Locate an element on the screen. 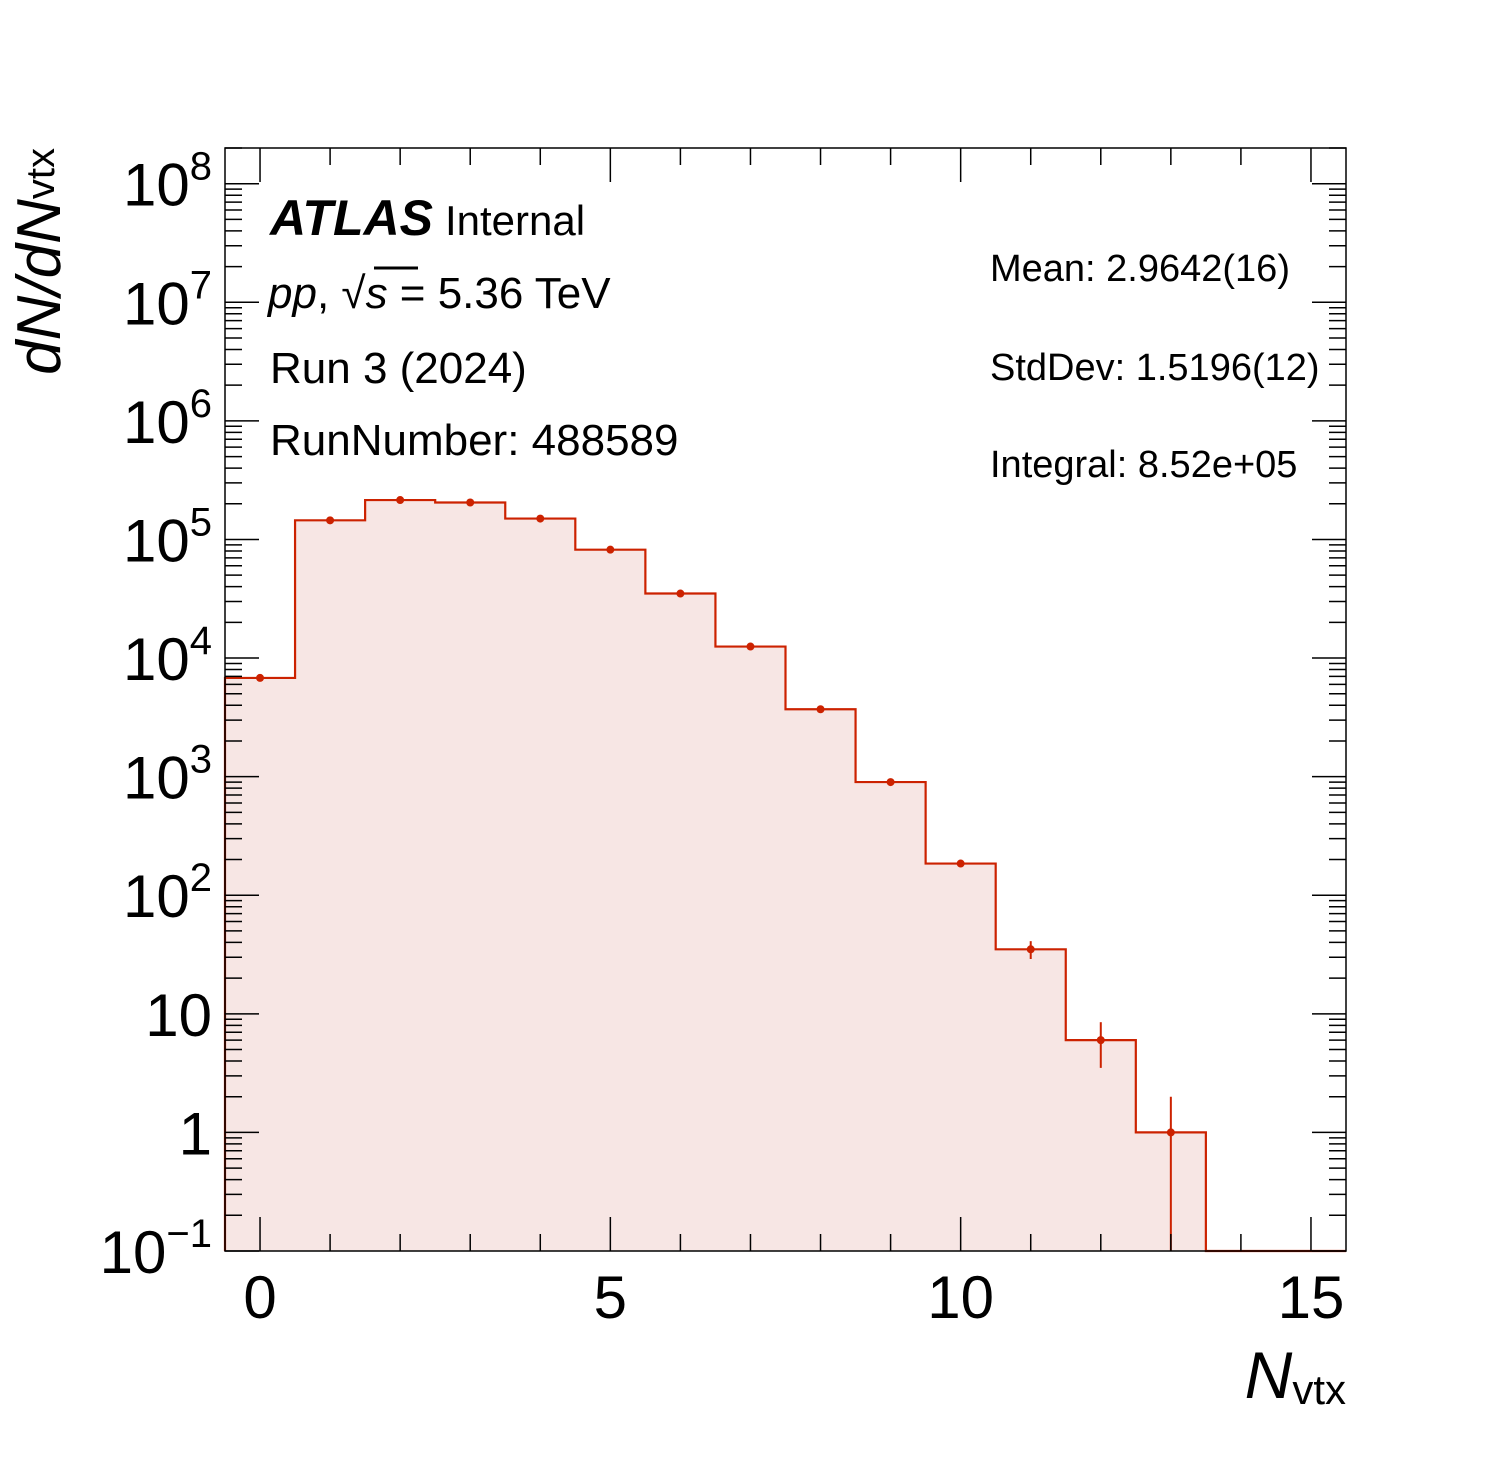 This screenshot has width=1496, height=1472. energy-label: pp, √s = 5.36 TeV is located at coordinates (438, 293).